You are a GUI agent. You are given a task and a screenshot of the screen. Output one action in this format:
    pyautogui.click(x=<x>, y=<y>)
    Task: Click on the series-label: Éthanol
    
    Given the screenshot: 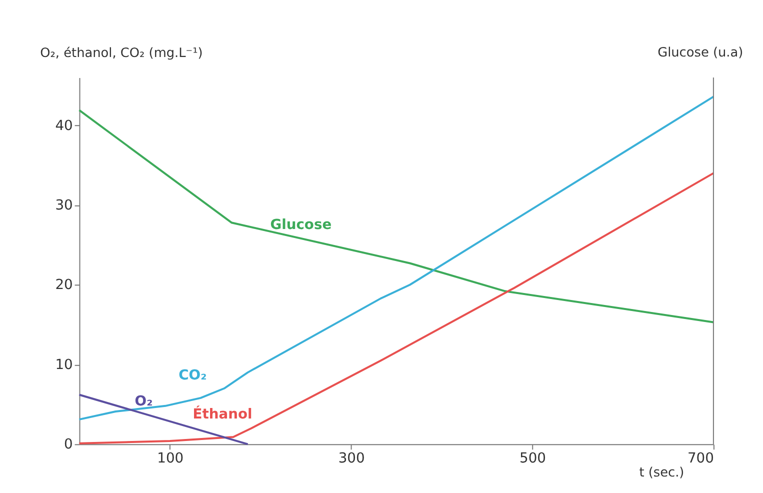 What is the action you would take?
    pyautogui.click(x=222, y=414)
    